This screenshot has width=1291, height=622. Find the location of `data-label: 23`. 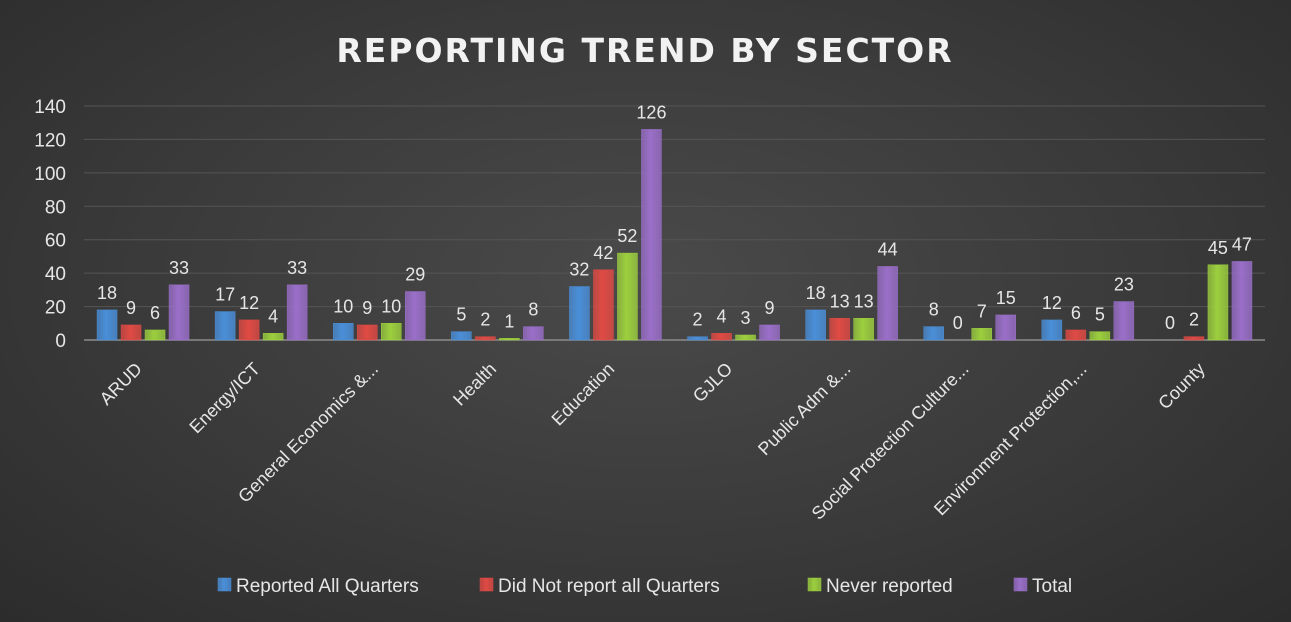

data-label: 23 is located at coordinates (1124, 285).